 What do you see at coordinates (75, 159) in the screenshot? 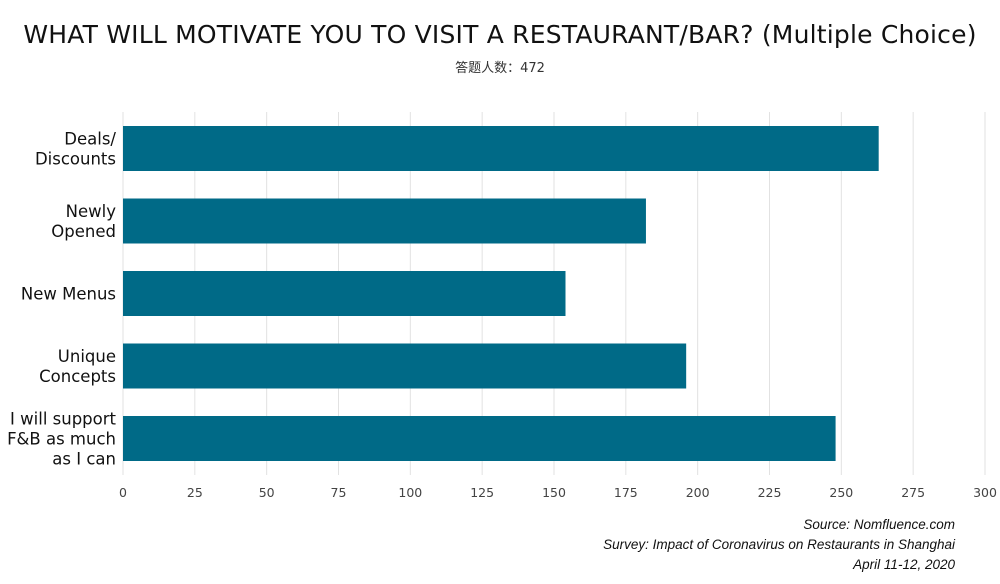
I see `category-label-line: Discounts` at bounding box center [75, 159].